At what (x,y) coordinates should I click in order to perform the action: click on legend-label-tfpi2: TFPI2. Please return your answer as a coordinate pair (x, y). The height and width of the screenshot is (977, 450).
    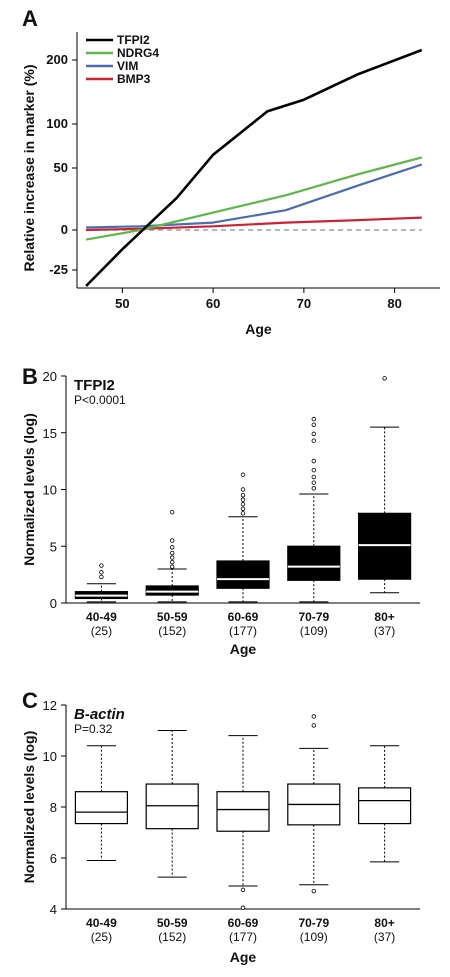
    Looking at the image, I should click on (133, 40).